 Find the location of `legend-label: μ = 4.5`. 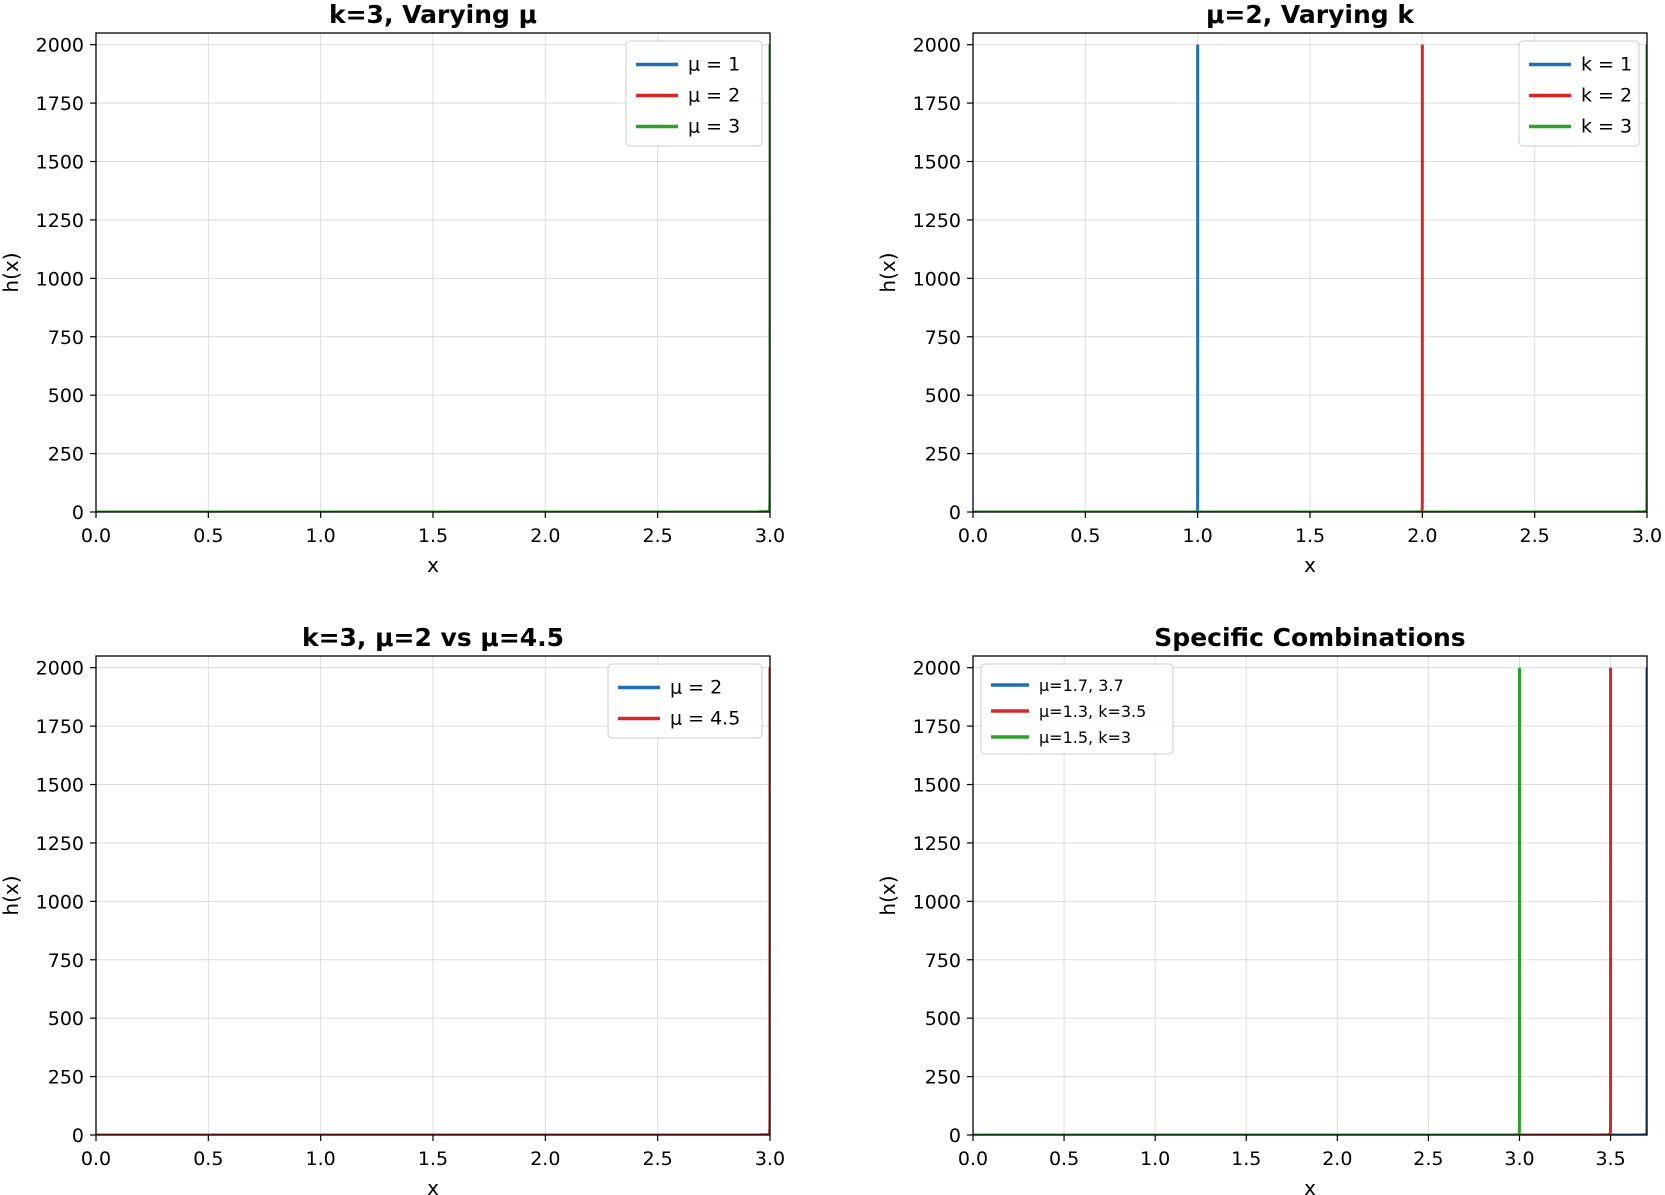

legend-label: μ = 4.5 is located at coordinates (705, 719).